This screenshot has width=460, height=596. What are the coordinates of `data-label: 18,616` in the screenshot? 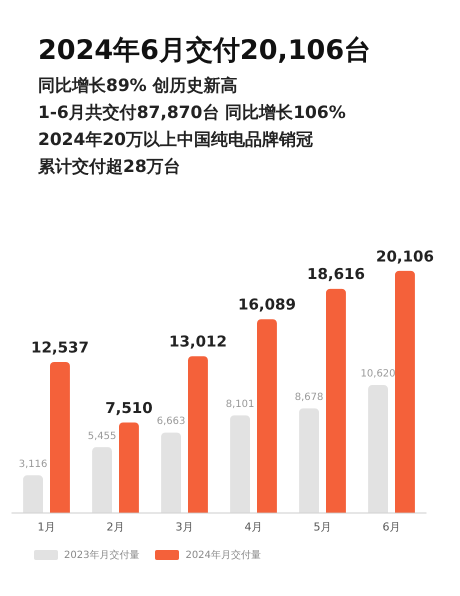 It's located at (336, 274).